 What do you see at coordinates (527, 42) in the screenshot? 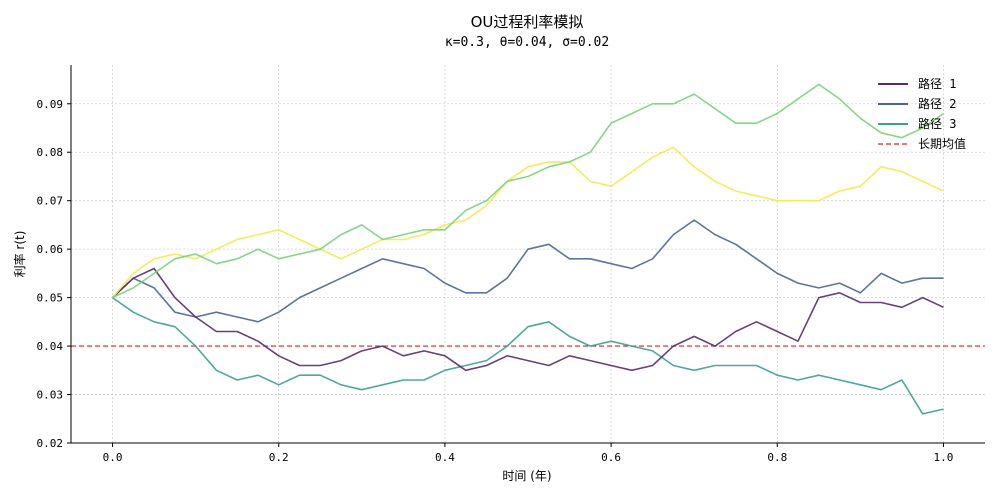
I see `chart-subtitle: κ=0.3, θ=0.04, σ=0.02` at bounding box center [527, 42].